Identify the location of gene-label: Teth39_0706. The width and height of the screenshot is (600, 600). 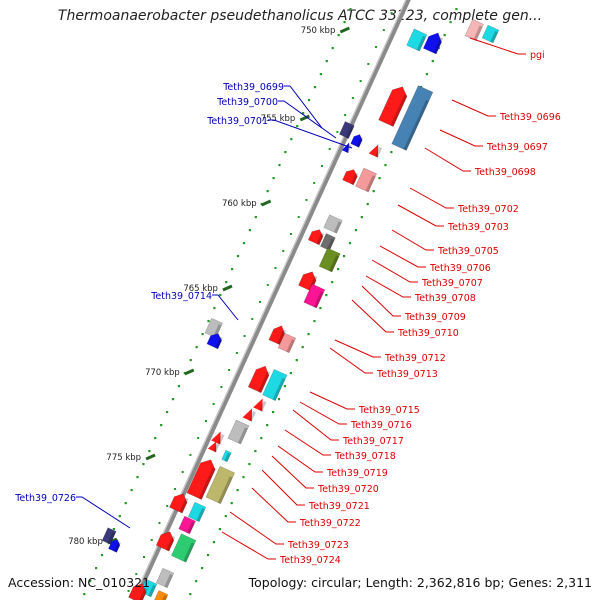
(460, 268).